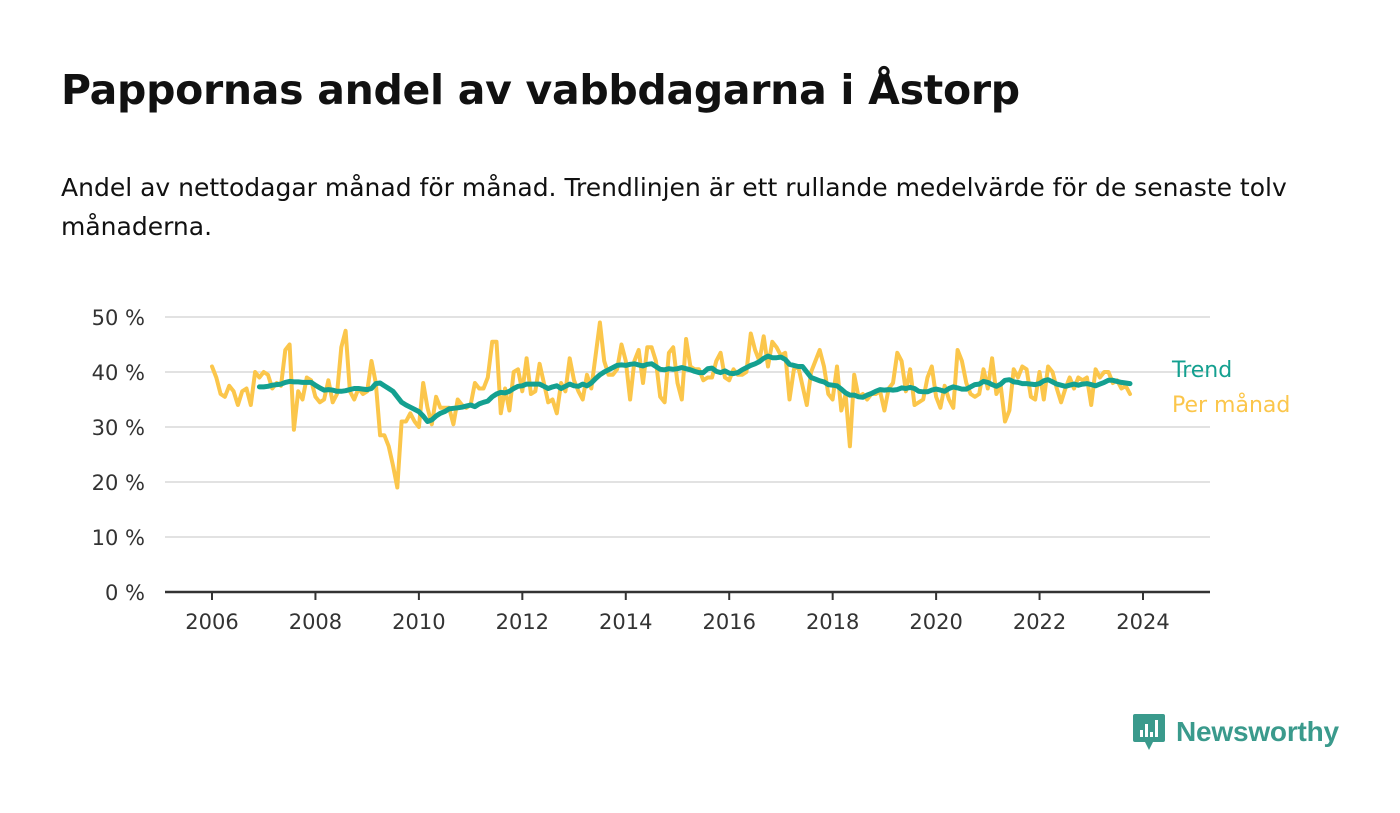 Image resolution: width=1400 pixels, height=813 pixels. Describe the element at coordinates (540, 90) in the screenshot. I see `chart-title: Pappornas andel av vabbdagarna i Åstorp` at that location.